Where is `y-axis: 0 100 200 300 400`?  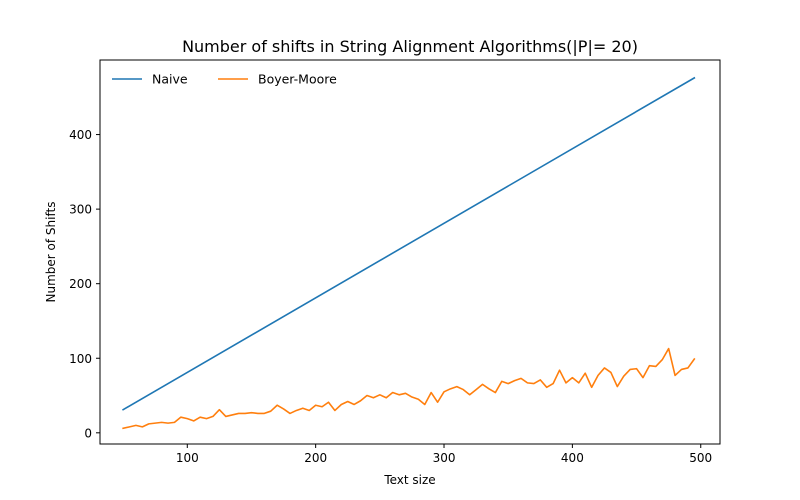
y-axis: 0 100 200 300 400 is located at coordinates (84, 284).